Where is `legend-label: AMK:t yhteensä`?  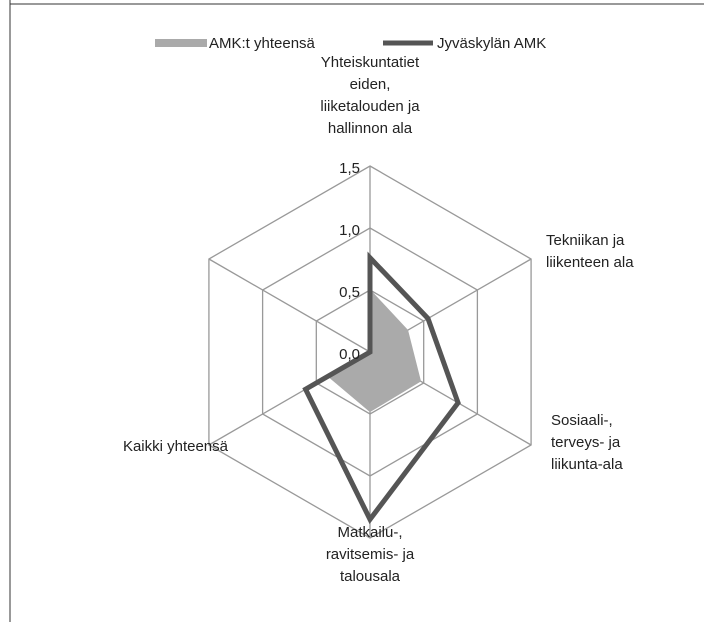
legend-label: AMK:t yhteensä is located at coordinates (262, 43).